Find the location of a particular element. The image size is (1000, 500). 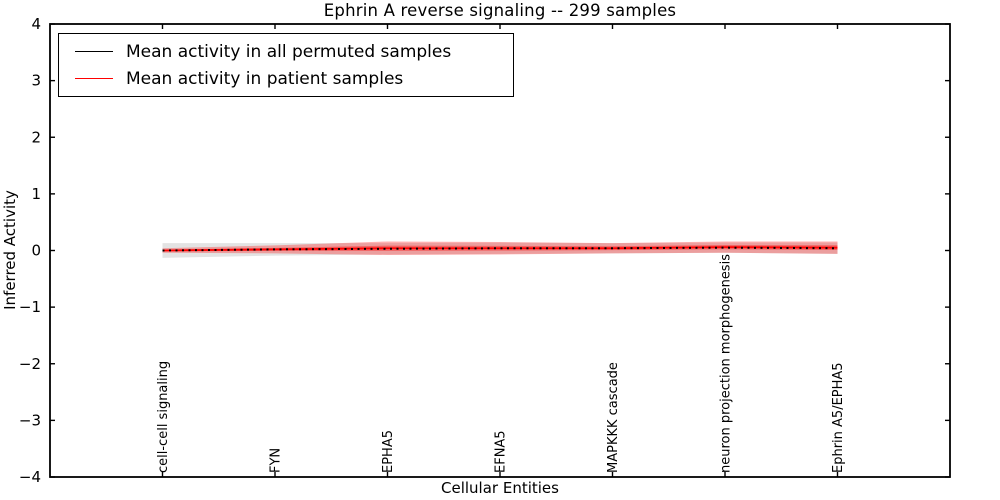

permuted-std-band is located at coordinates (500, 250).